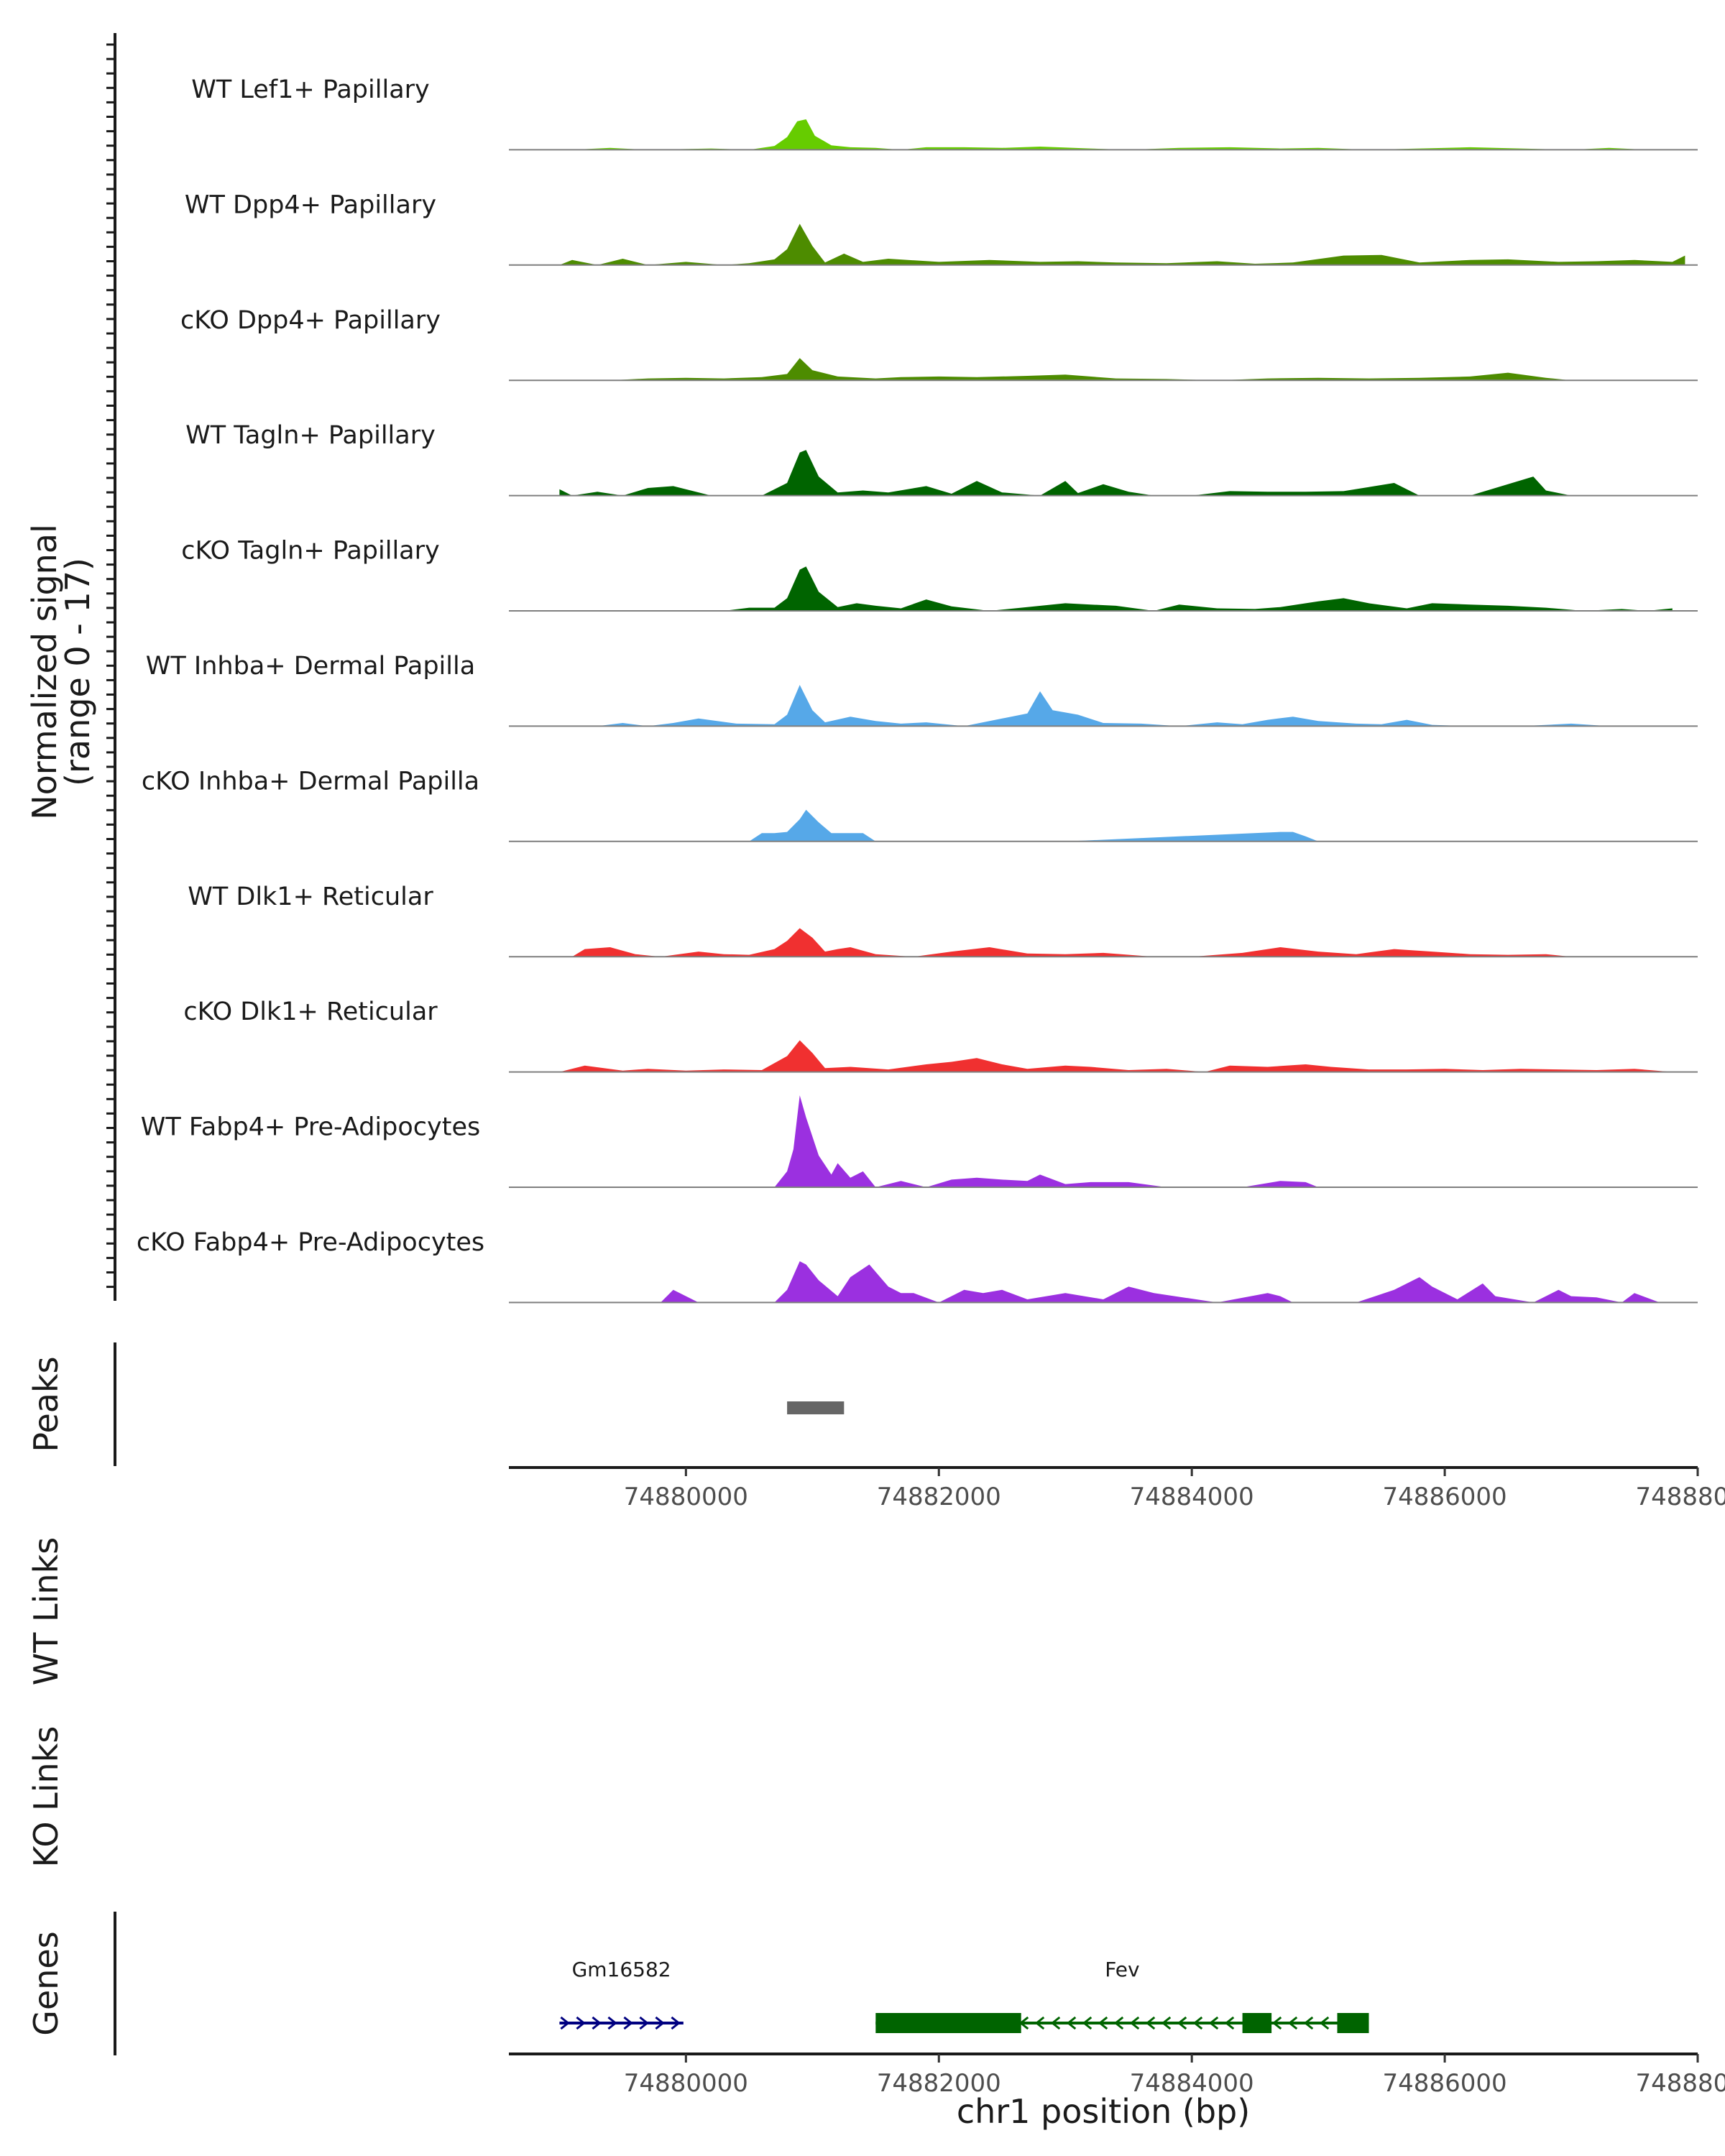  What do you see at coordinates (943, 921) in the screenshot?
I see `track-7: WT Dlk1+ Reticular` at bounding box center [943, 921].